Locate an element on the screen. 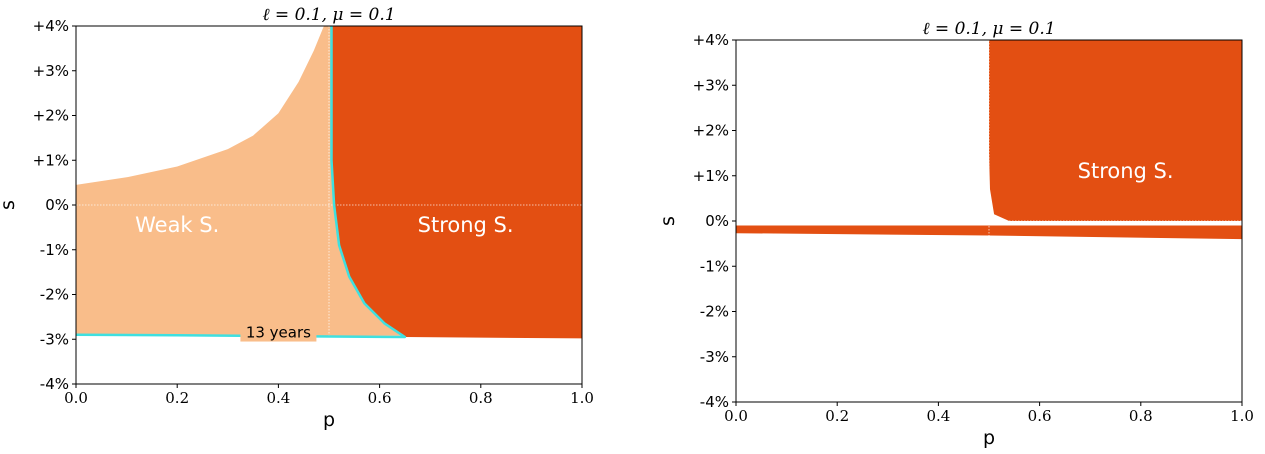 Image resolution: width=1265 pixels, height=454 pixels. contour-label: 13 years is located at coordinates (278, 333).